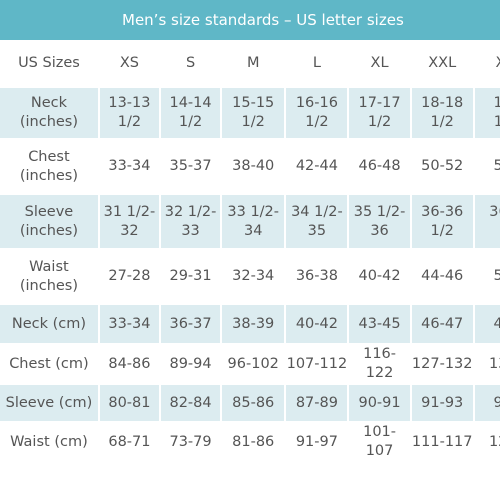 Image resolution: width=500 pixels, height=500 pixels. Describe the element at coordinates (317, 222) in the screenshot. I see `size-value: 34 1/2- 35` at that location.